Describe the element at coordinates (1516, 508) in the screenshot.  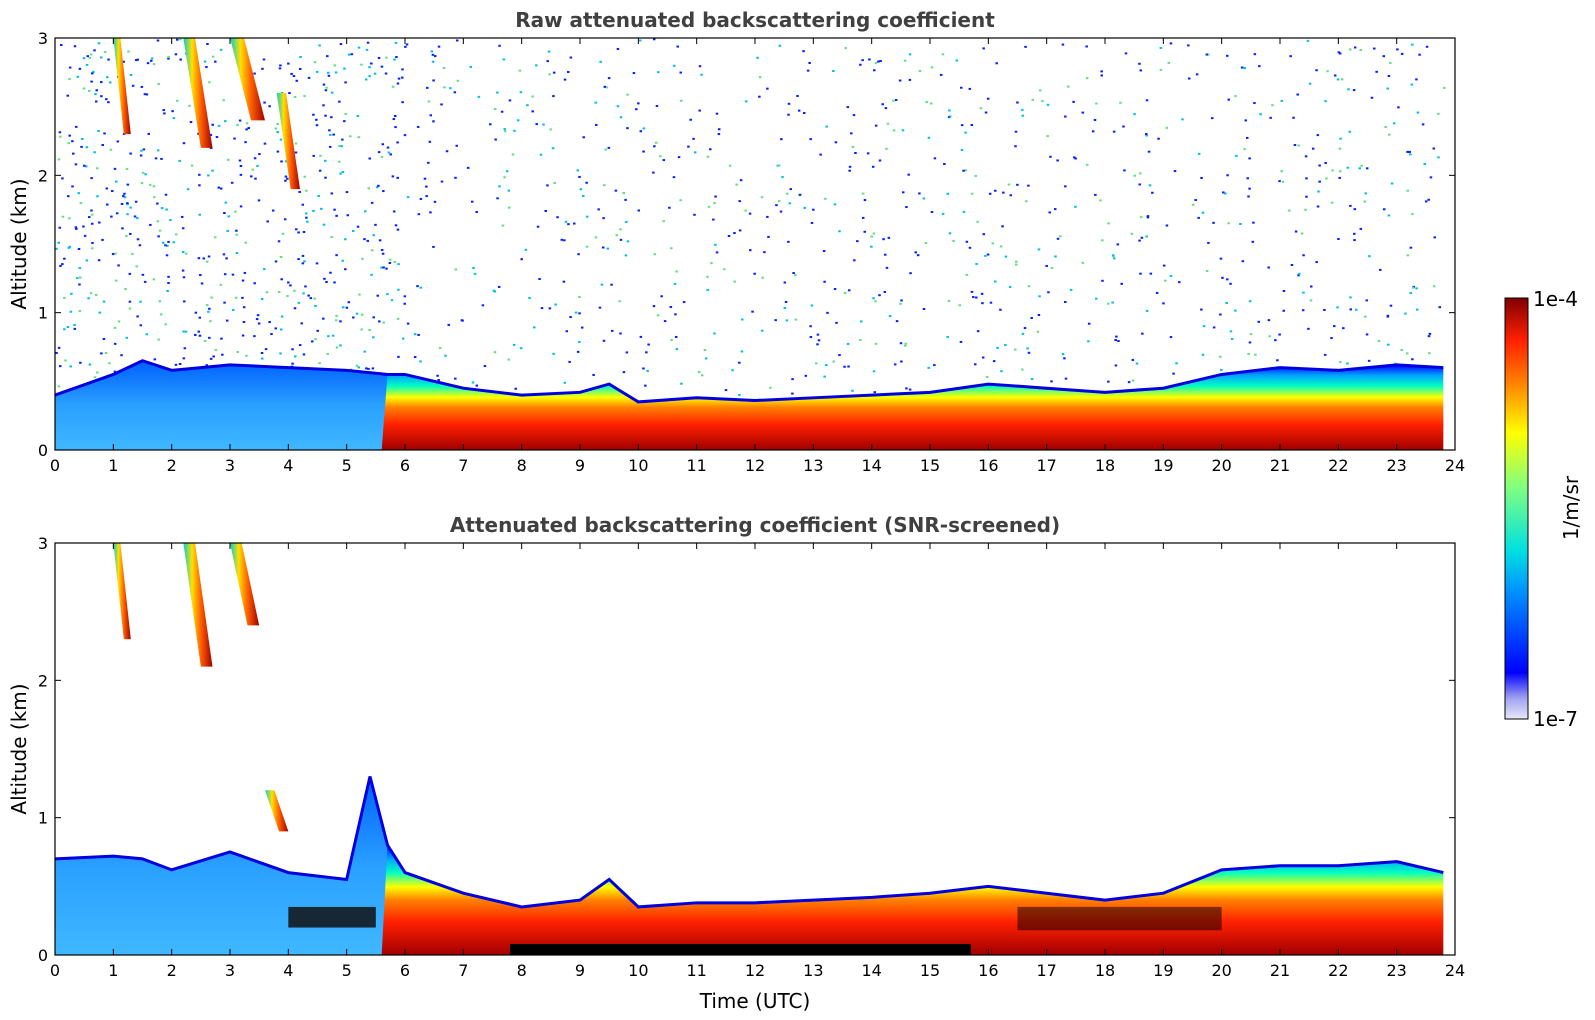
I see `colorbar-gradient` at that location.